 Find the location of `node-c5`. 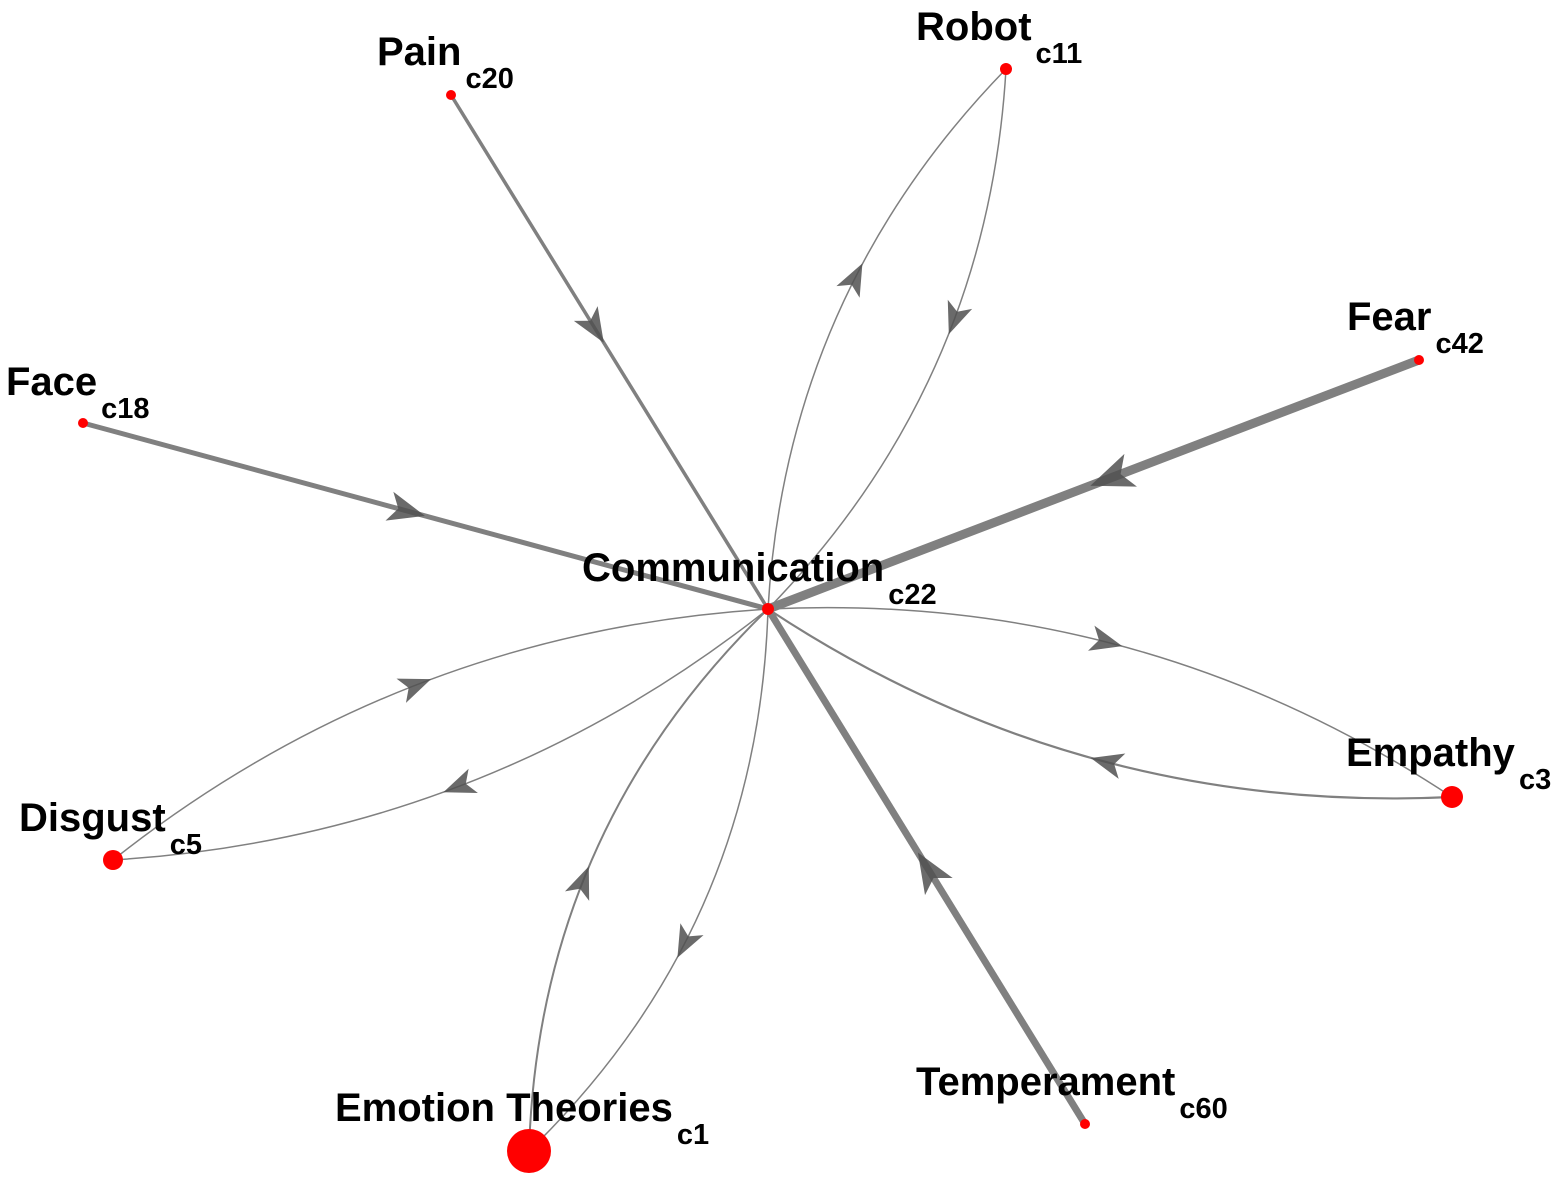

node-c5 is located at coordinates (113, 860).